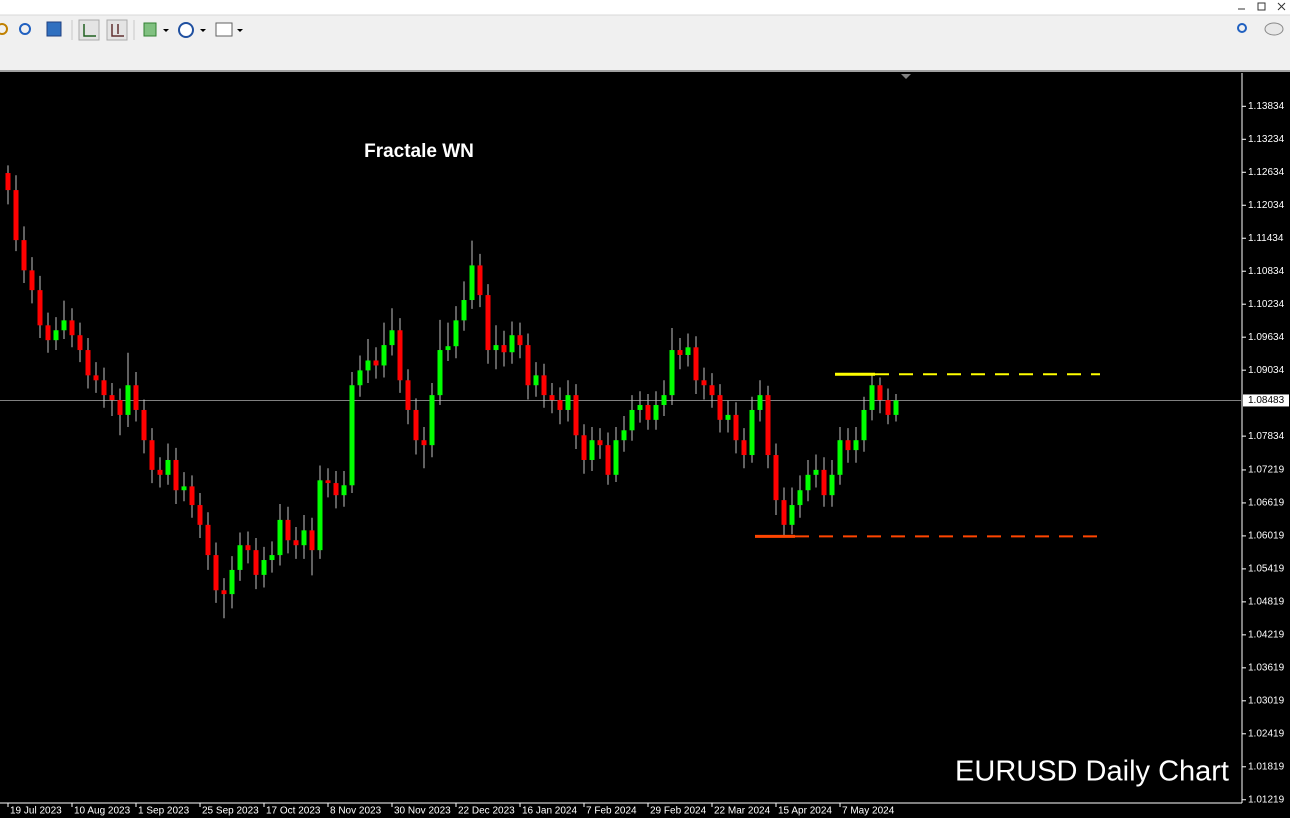  I want to click on zoom-in-button, so click(4, 29).